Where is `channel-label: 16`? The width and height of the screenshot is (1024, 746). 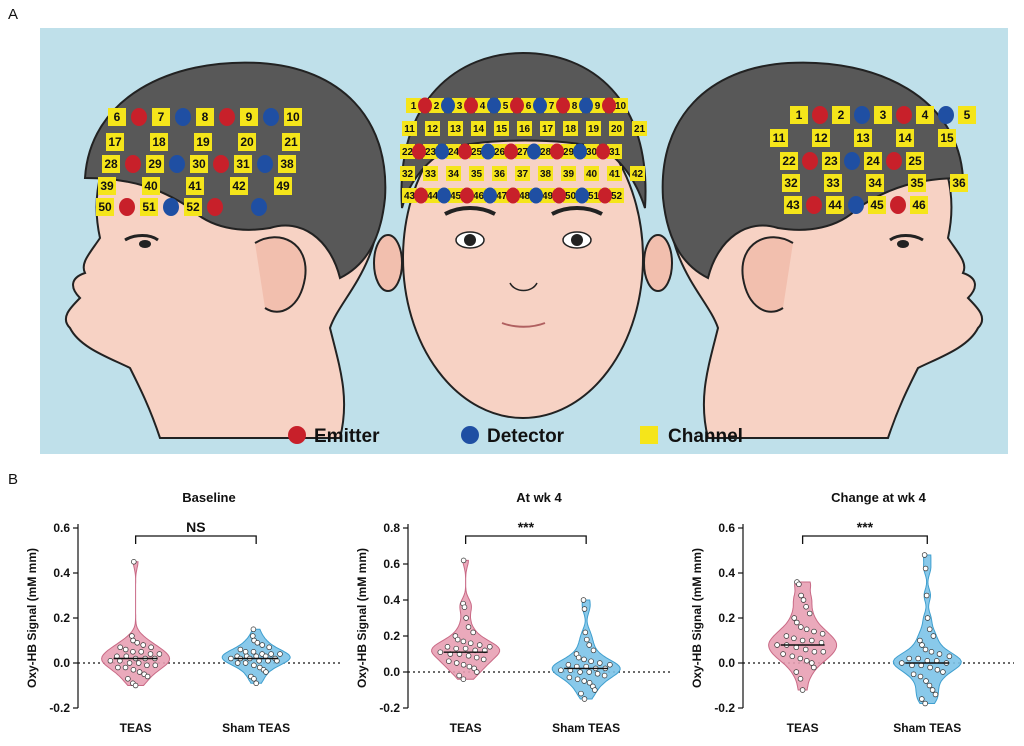 channel-label: 16 is located at coordinates (525, 129).